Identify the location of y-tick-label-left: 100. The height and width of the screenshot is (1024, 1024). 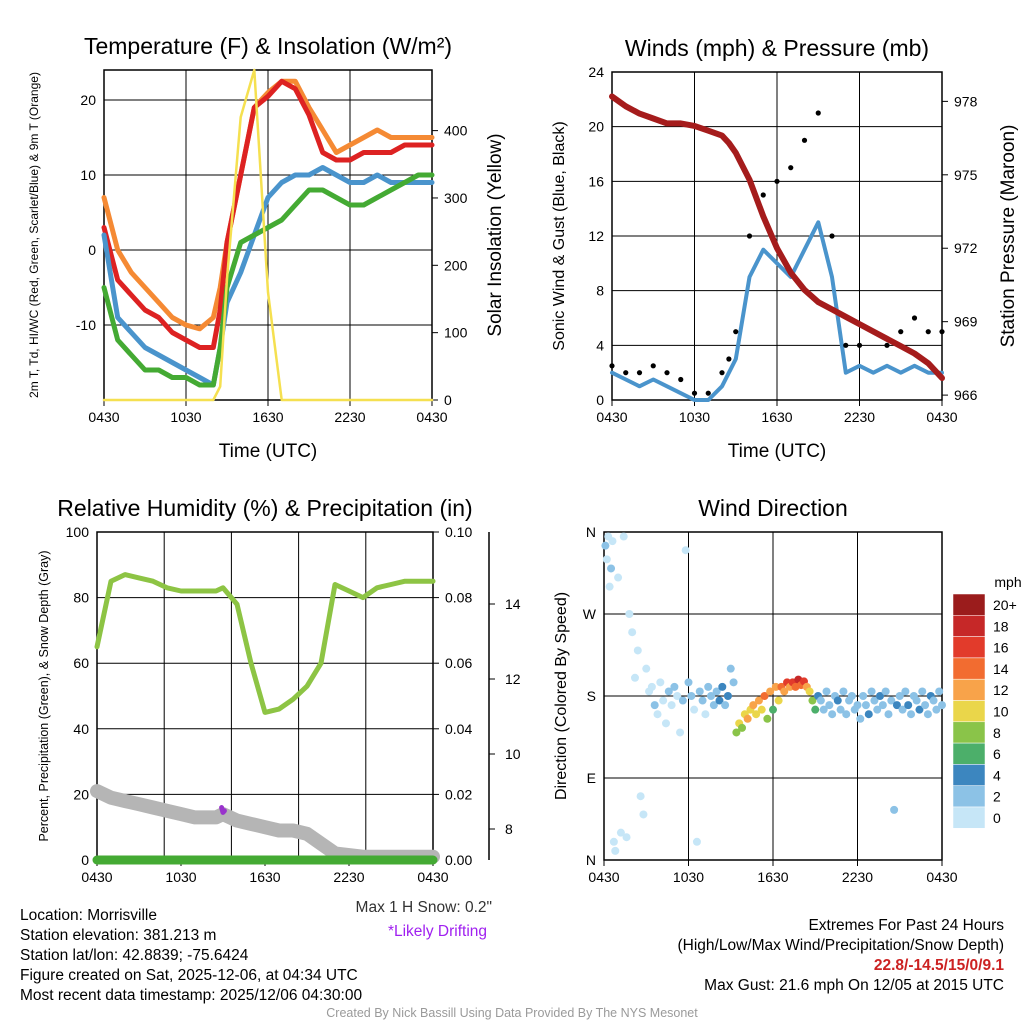
(78, 532).